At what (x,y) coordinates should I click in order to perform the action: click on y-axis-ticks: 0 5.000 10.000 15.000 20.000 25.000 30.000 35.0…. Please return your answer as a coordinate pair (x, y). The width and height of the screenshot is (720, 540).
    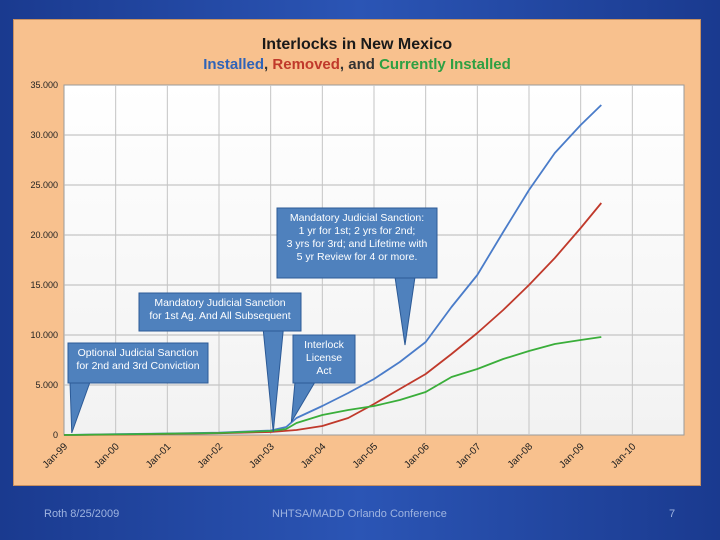
    Looking at the image, I should click on (44, 260).